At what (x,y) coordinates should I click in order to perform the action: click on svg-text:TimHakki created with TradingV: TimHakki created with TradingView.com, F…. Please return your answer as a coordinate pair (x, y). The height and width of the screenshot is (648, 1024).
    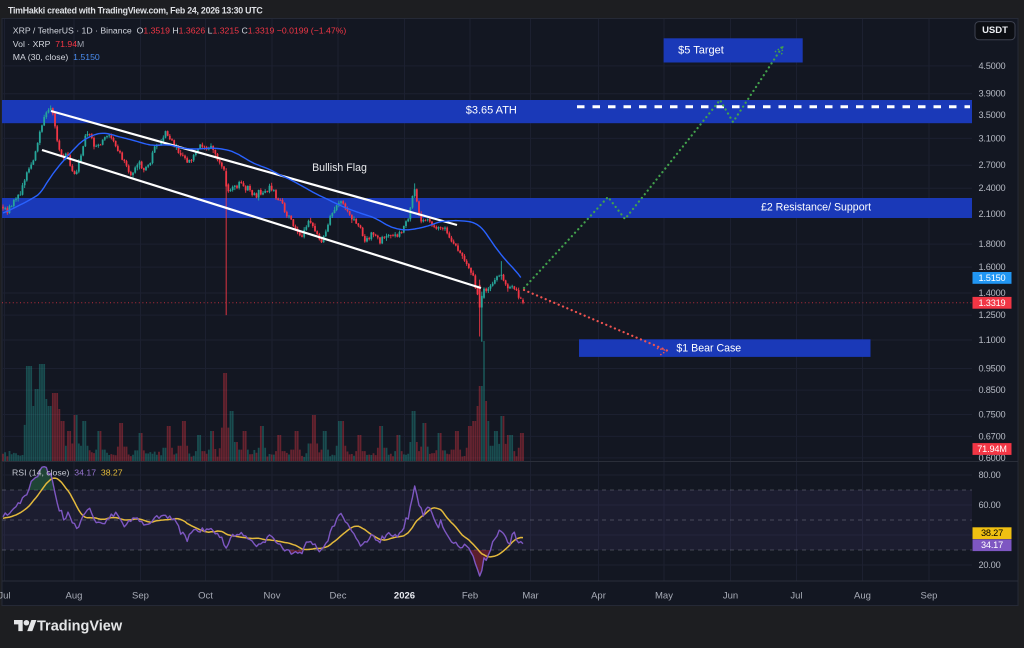
    Looking at the image, I should click on (135, 10).